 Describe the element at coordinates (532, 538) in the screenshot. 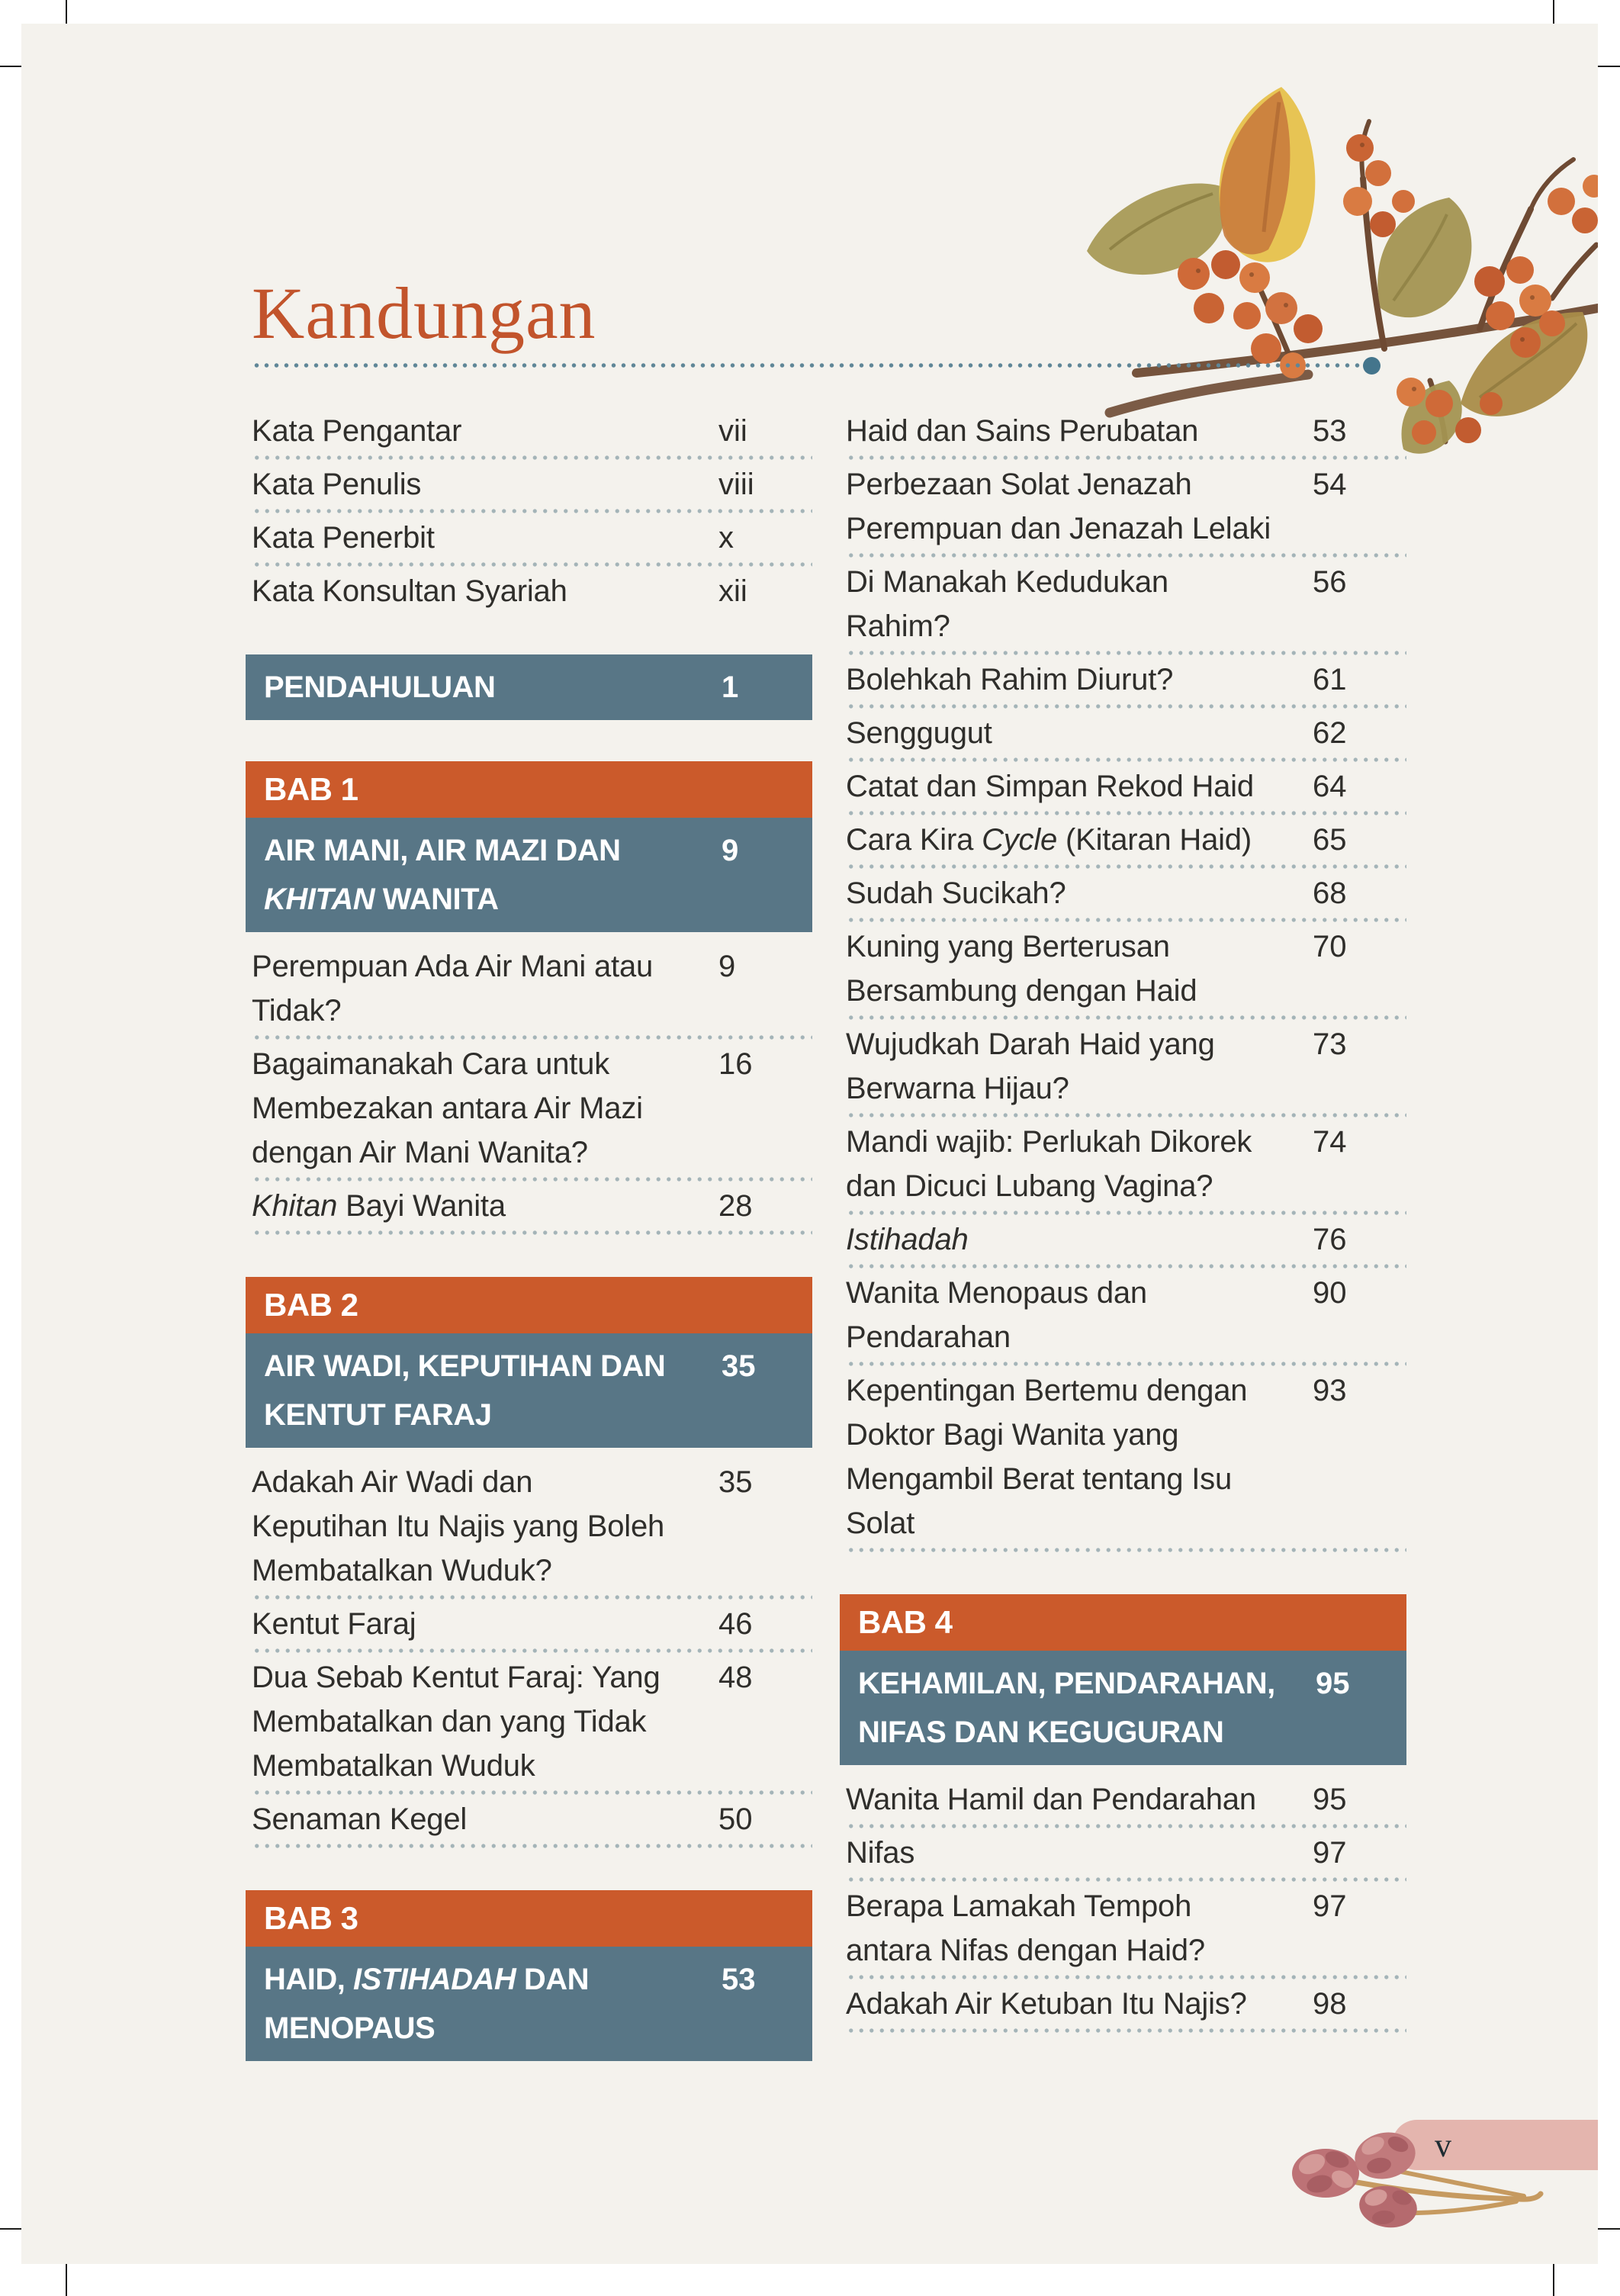

I see `toc-entry: Kata Penerbit x` at that location.